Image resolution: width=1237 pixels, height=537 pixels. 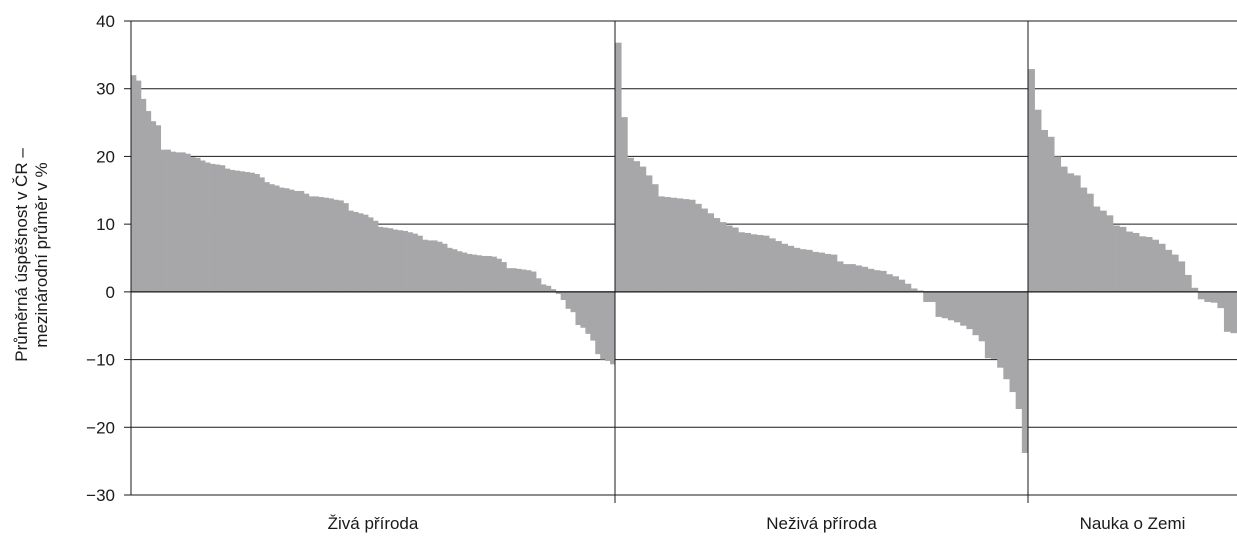 I want to click on y-tick-label: −30, so click(x=100, y=495).